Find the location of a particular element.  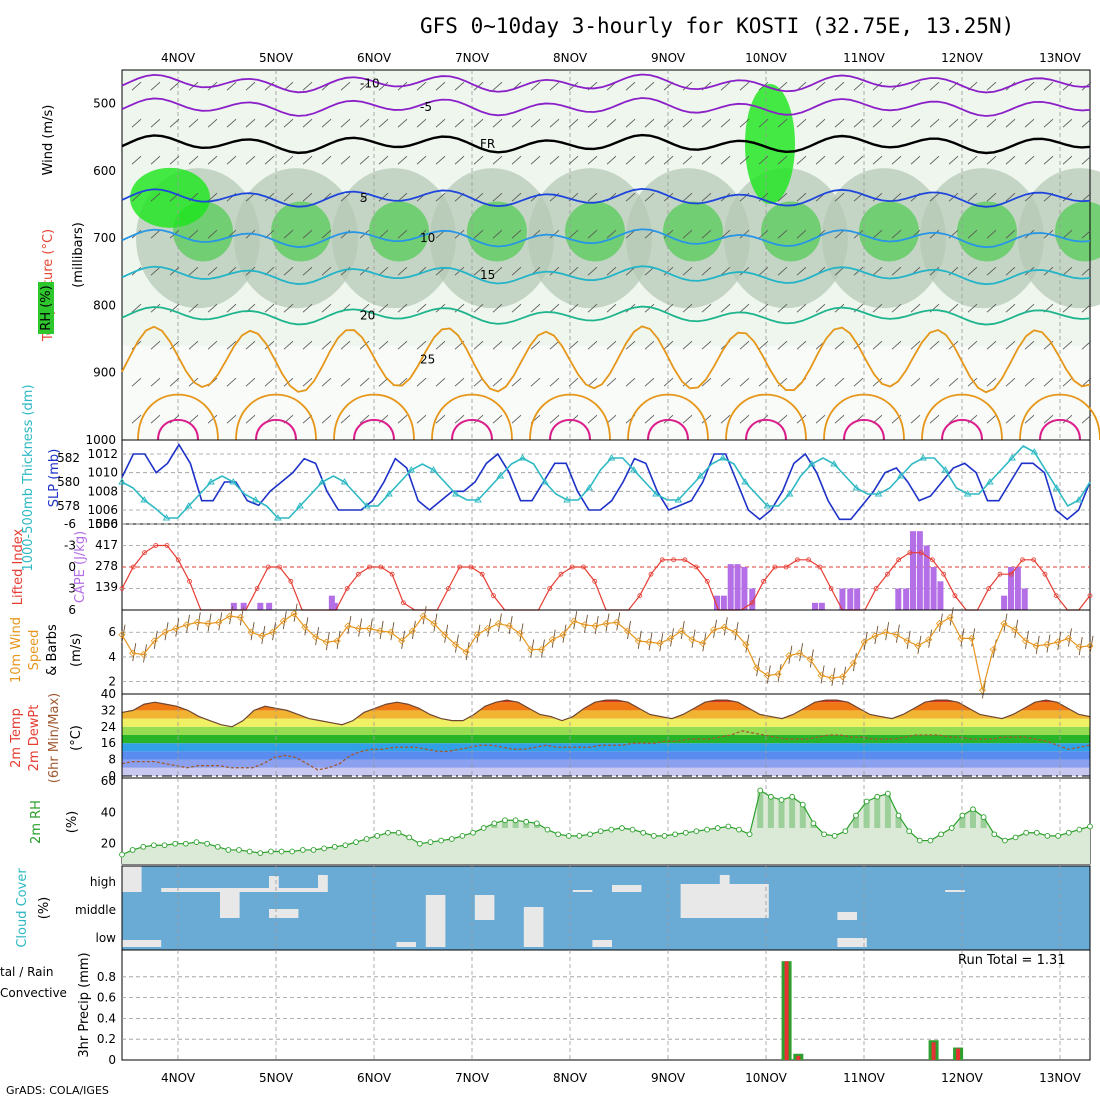

rh-green-band is located at coordinates (987, 231).